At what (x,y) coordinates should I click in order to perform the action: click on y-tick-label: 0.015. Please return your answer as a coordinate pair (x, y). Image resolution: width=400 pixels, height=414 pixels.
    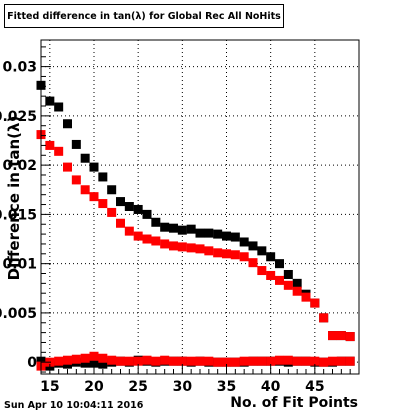
    Looking at the image, I should click on (18, 215).